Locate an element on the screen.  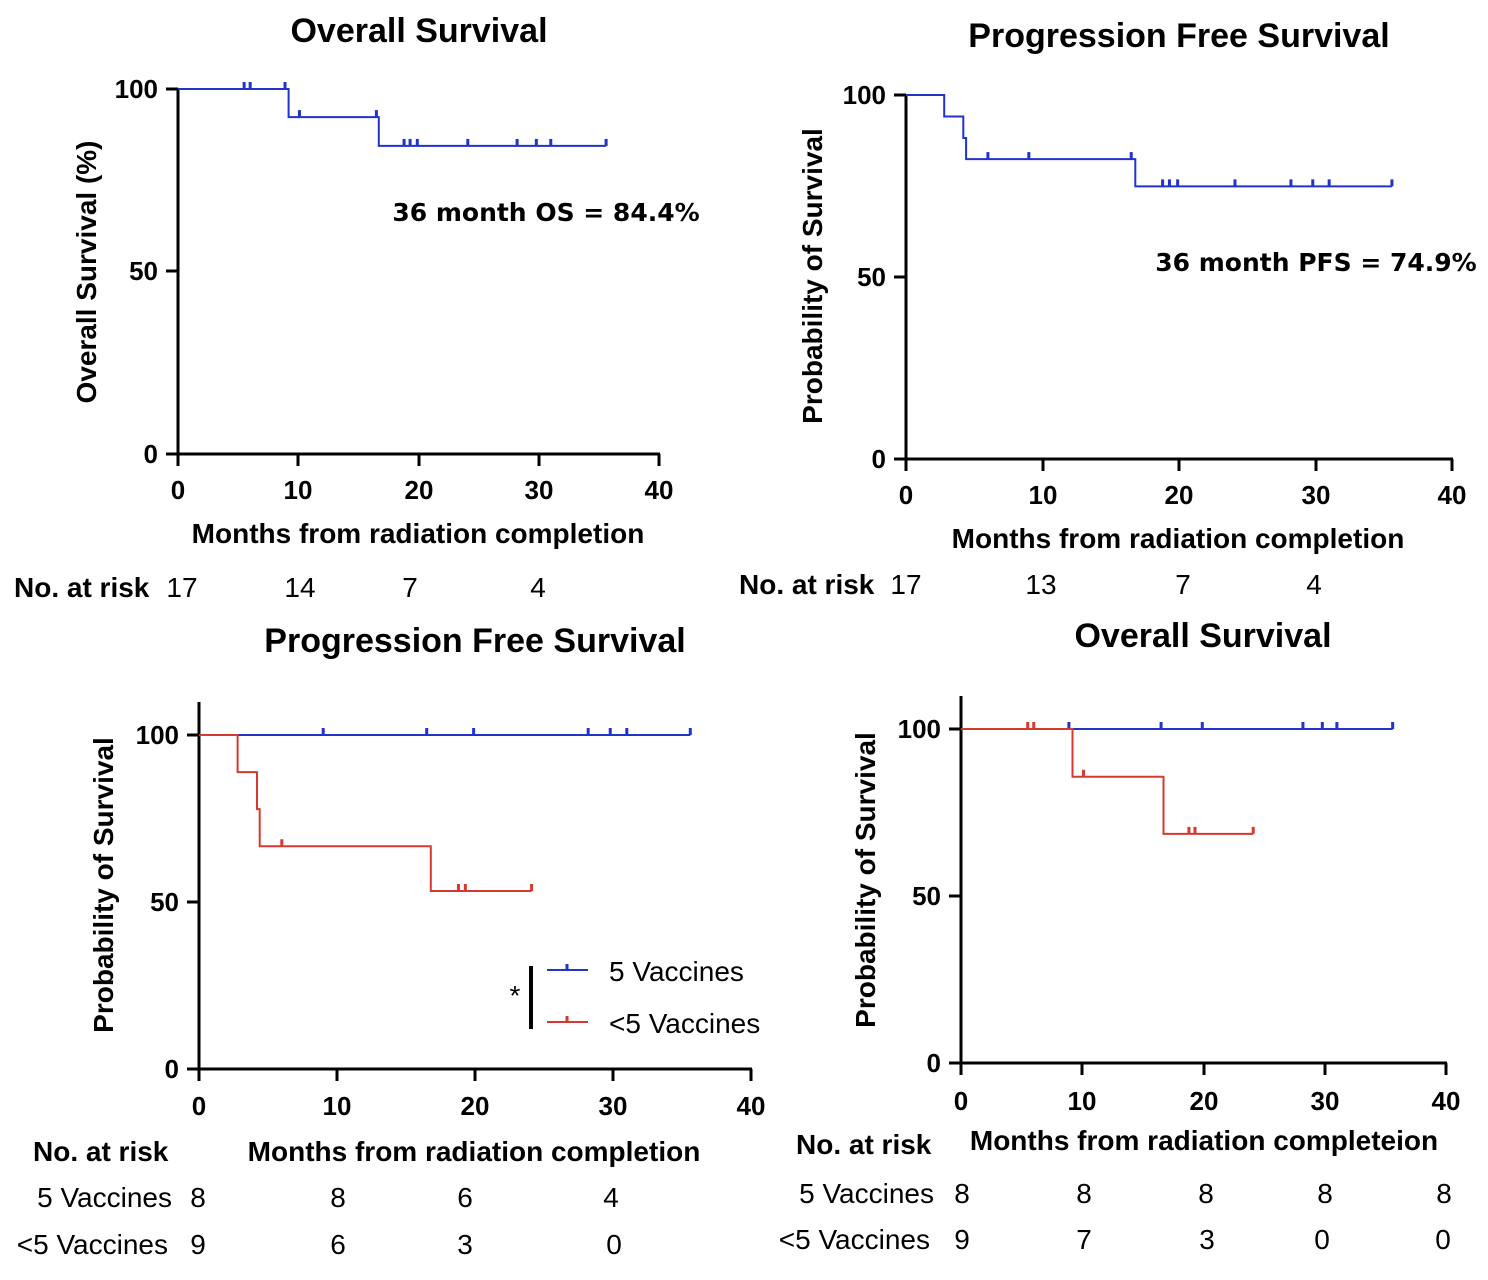
significance-marker: * is located at coordinates (515, 995).